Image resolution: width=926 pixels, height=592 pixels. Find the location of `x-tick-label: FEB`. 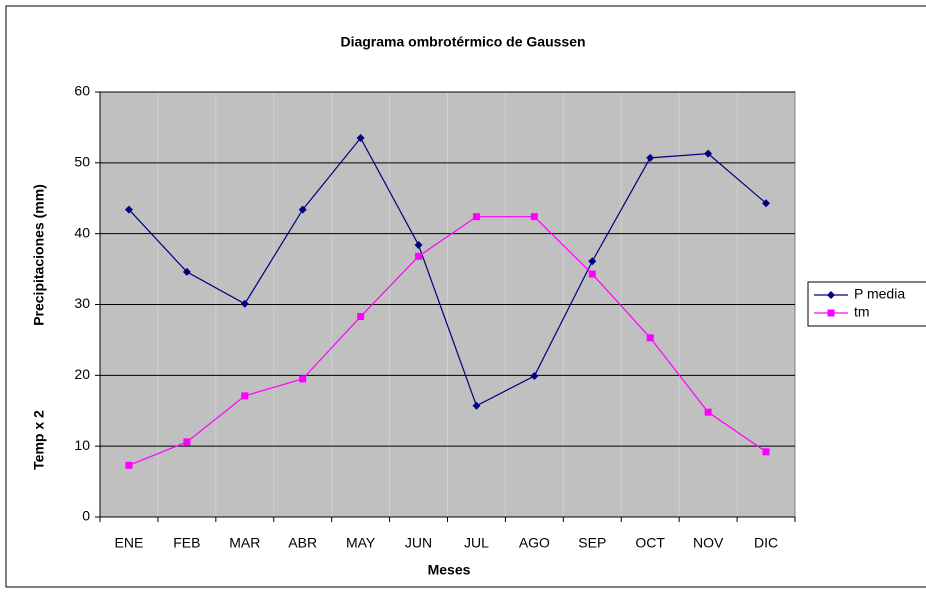

x-tick-label: FEB is located at coordinates (186, 543).